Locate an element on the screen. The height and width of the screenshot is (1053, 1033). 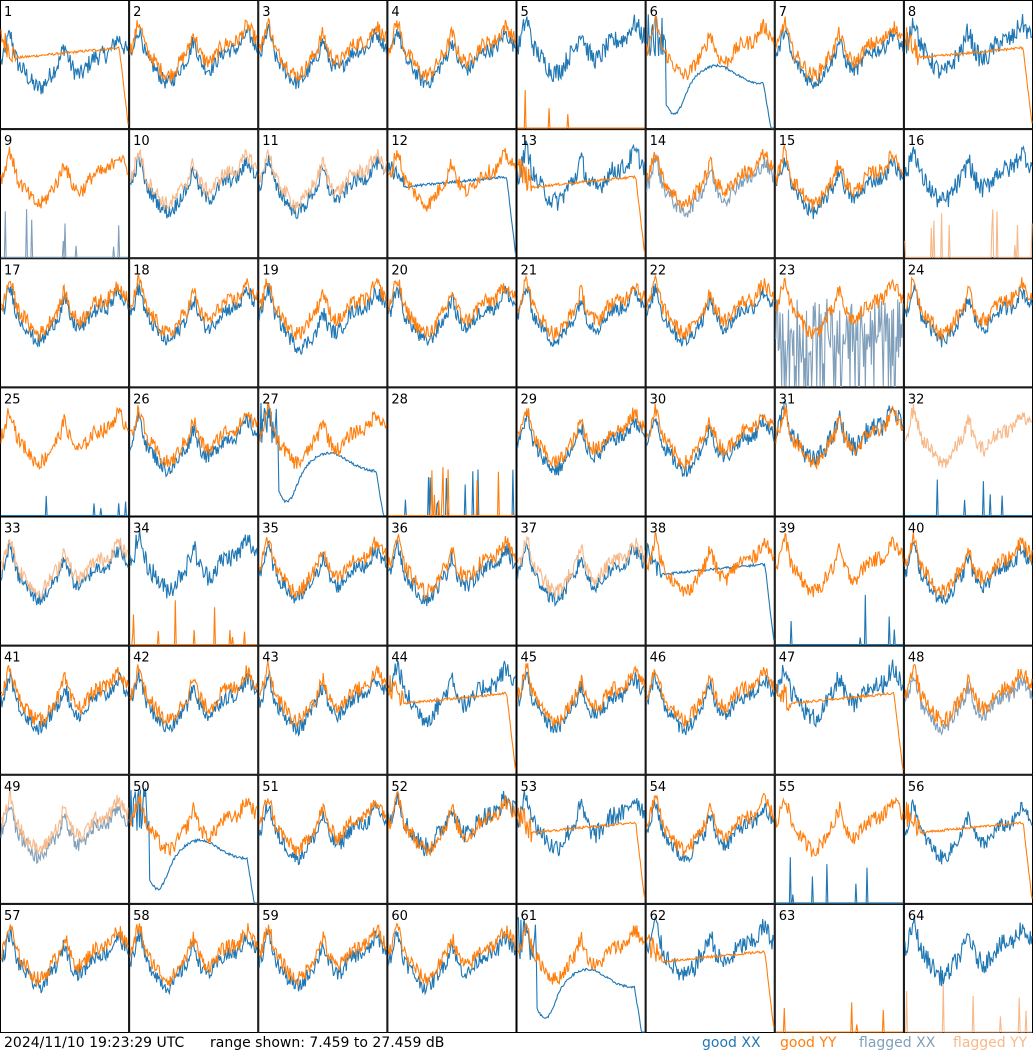
panel-37: 37 is located at coordinates (581, 581).